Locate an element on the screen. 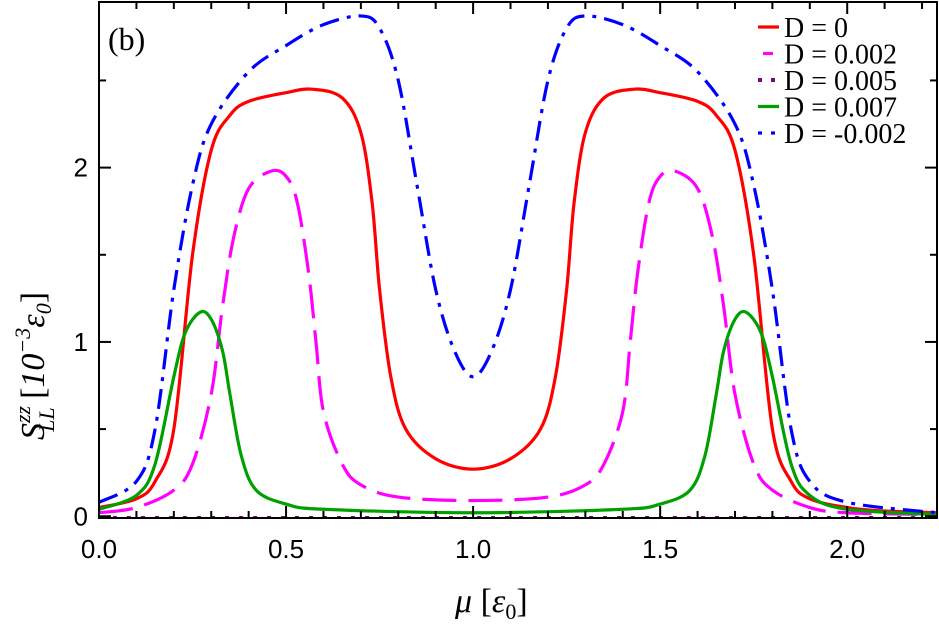 This screenshot has width=939, height=629. legend-label-0: D = 0 is located at coordinates (816, 28).